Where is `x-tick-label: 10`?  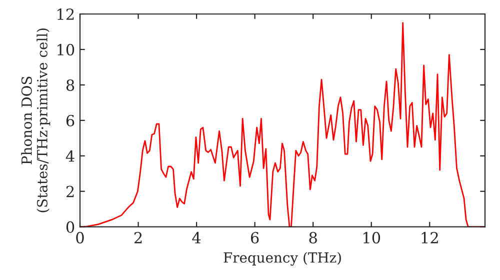
x-tick-label: 10 is located at coordinates (372, 238).